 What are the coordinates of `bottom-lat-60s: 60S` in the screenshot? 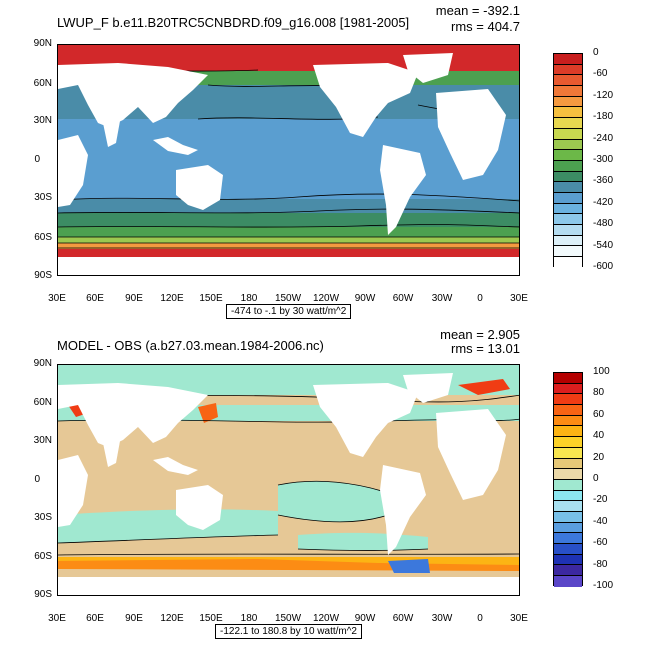 It's located at (43, 556).